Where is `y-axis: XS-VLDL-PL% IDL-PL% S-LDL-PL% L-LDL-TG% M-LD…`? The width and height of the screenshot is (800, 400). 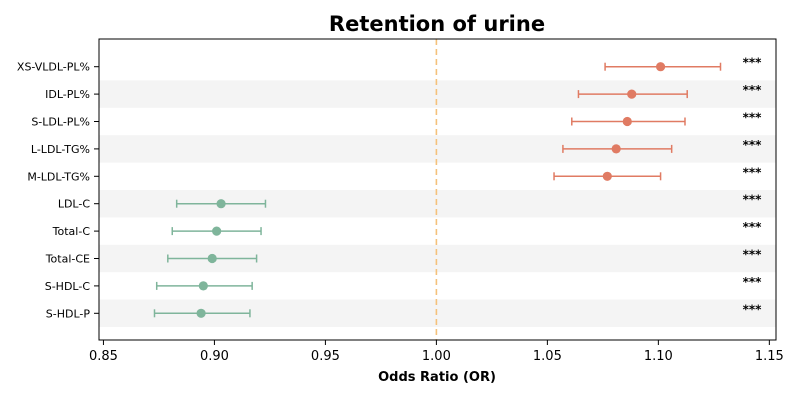 y-axis: XS-VLDL-PL% IDL-PL% S-LDL-PL% L-LDL-TG% M-LD… is located at coordinates (58, 190).